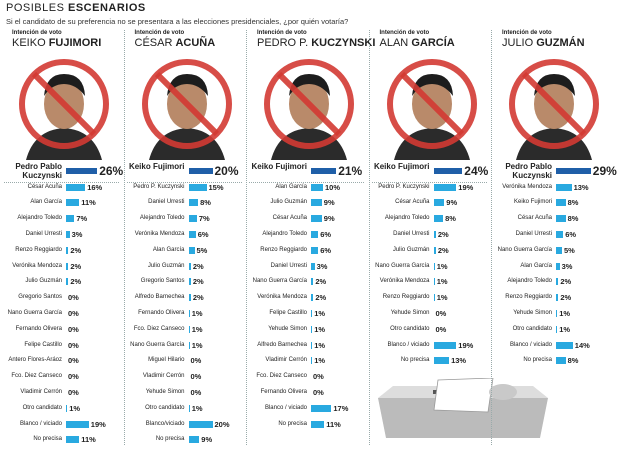  Describe the element at coordinates (186, 109) in the screenshot. I see `candidate-photo` at that location.